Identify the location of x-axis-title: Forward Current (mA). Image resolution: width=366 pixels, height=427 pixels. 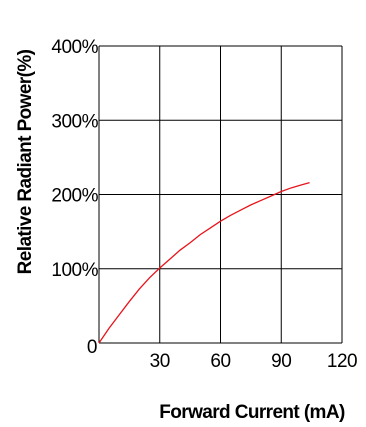
(252, 412).